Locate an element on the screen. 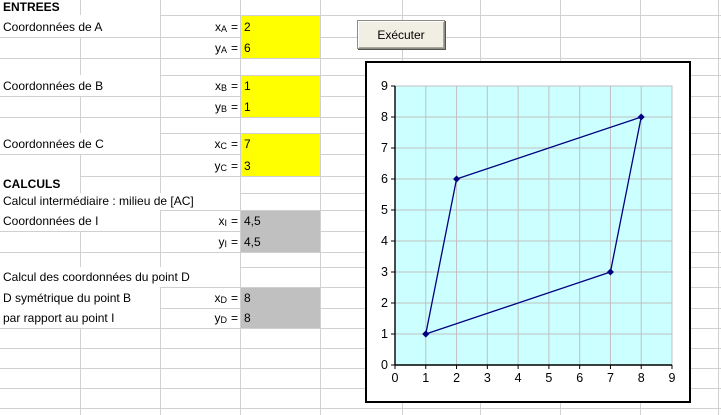 The height and width of the screenshot is (415, 721). var-label-xd: x D = is located at coordinates (200, 297).